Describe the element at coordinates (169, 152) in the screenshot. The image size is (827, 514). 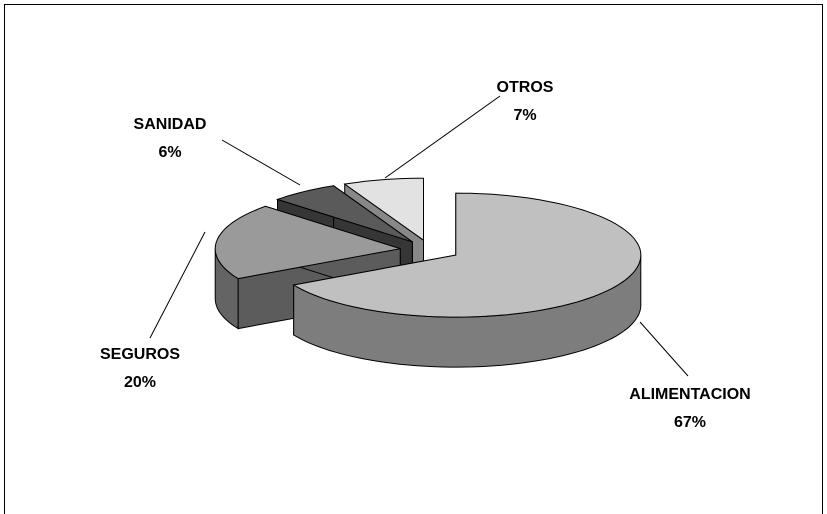
I see `value-label: 6%` at that location.